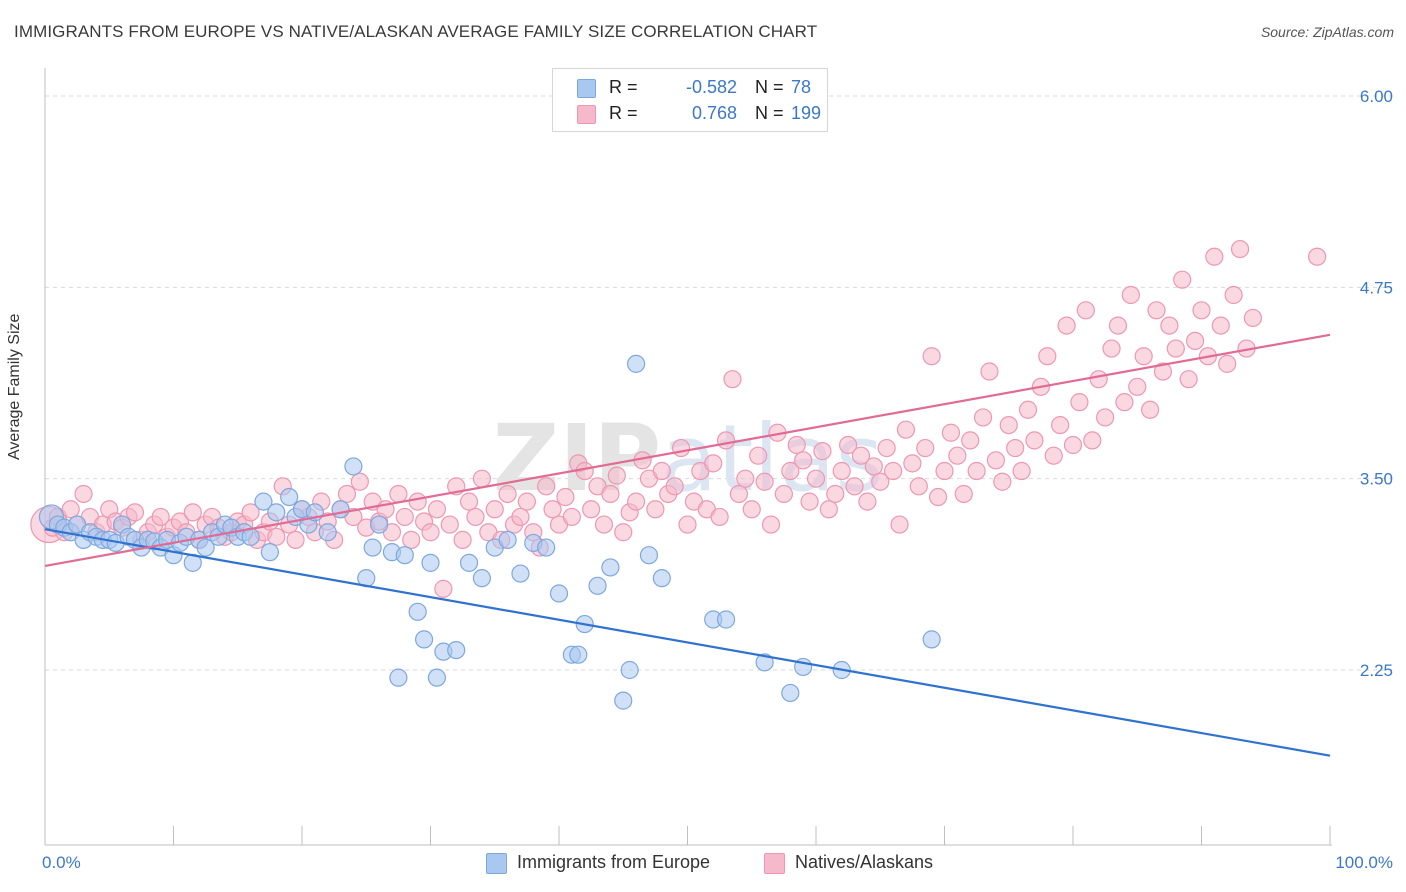 The image size is (1406, 892). Describe the element at coordinates (1376, 383) in the screenshot. I see `y-tick-labels: 2.25 3.50 4.75 6.00` at that location.